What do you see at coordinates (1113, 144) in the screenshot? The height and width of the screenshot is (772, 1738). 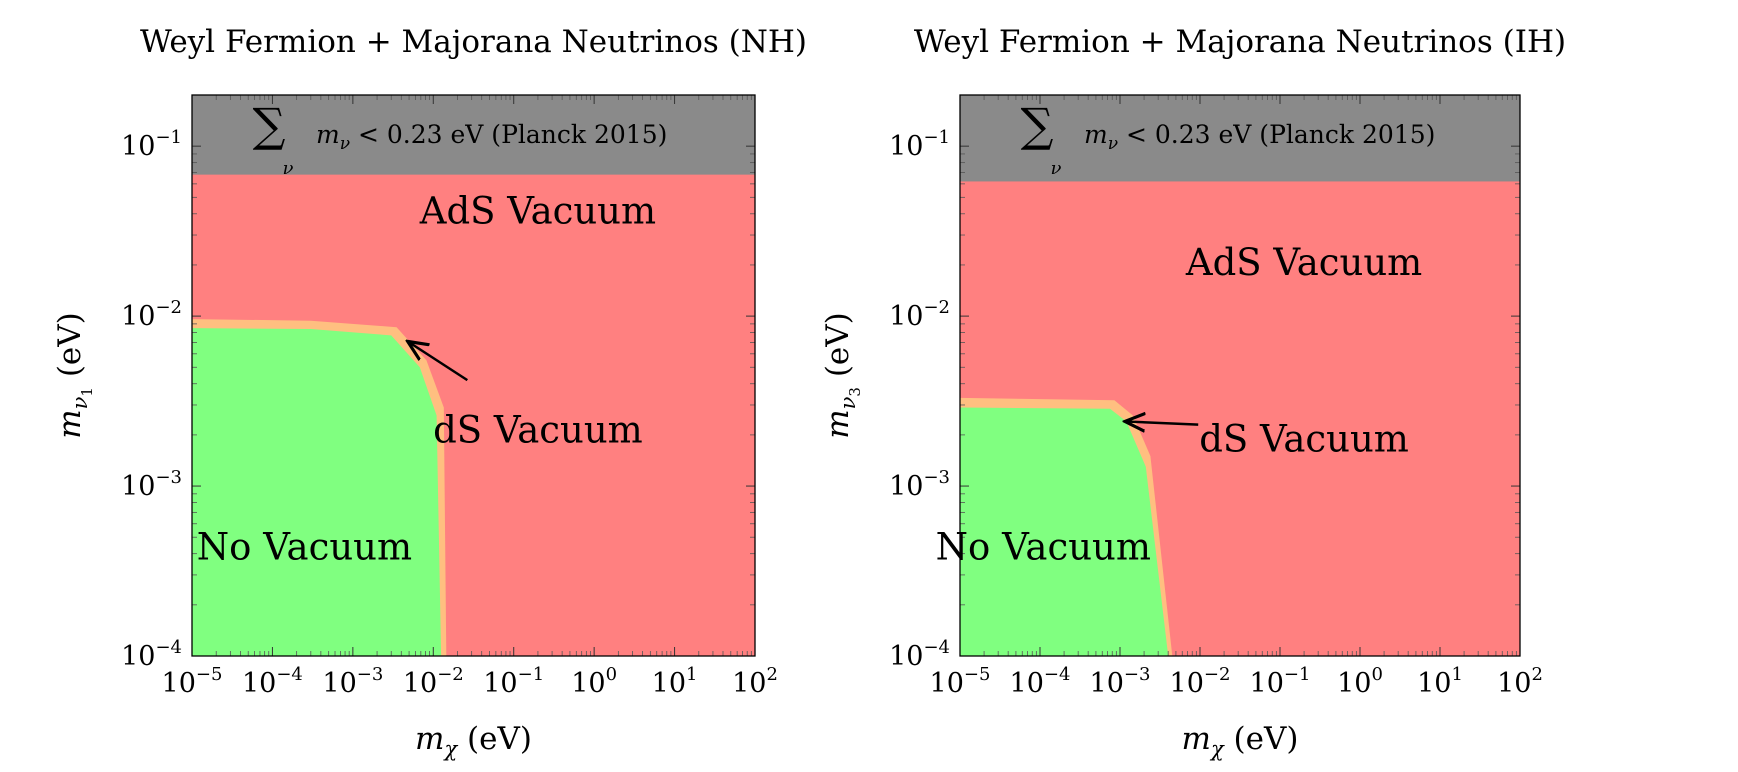 I see `planck-m-subscript: ν` at bounding box center [1113, 144].